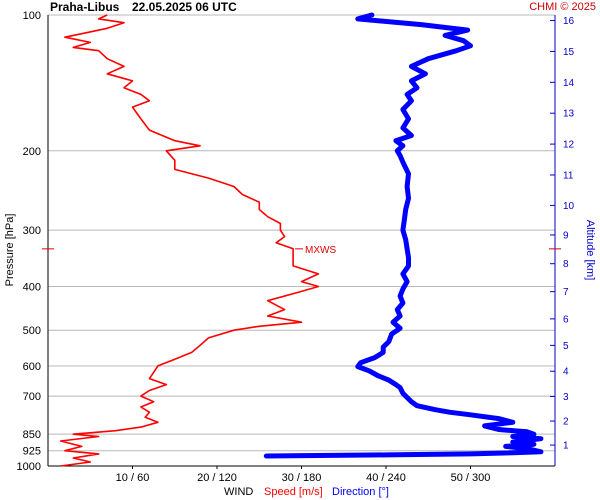 Image resolution: width=600 pixels, height=500 pixels. Describe the element at coordinates (301, 250) in the screenshot. I see `max-wind-marker: MXWS` at that location.